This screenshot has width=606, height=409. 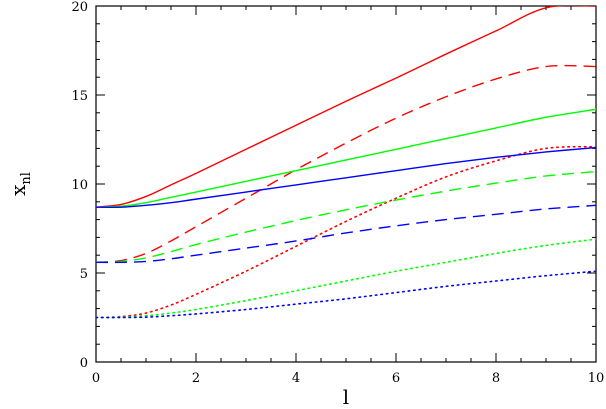 What do you see at coordinates (84, 363) in the screenshot?
I see `y-tick-label: 0` at bounding box center [84, 363].